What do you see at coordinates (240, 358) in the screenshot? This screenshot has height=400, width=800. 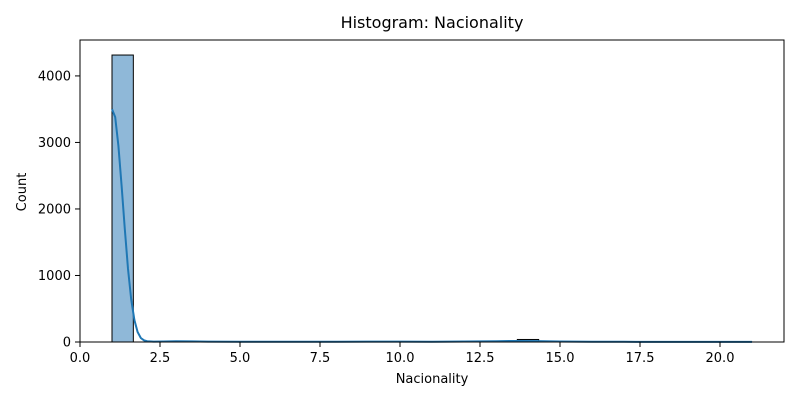 I see `x-tick-label: 5.0` at bounding box center [240, 358].